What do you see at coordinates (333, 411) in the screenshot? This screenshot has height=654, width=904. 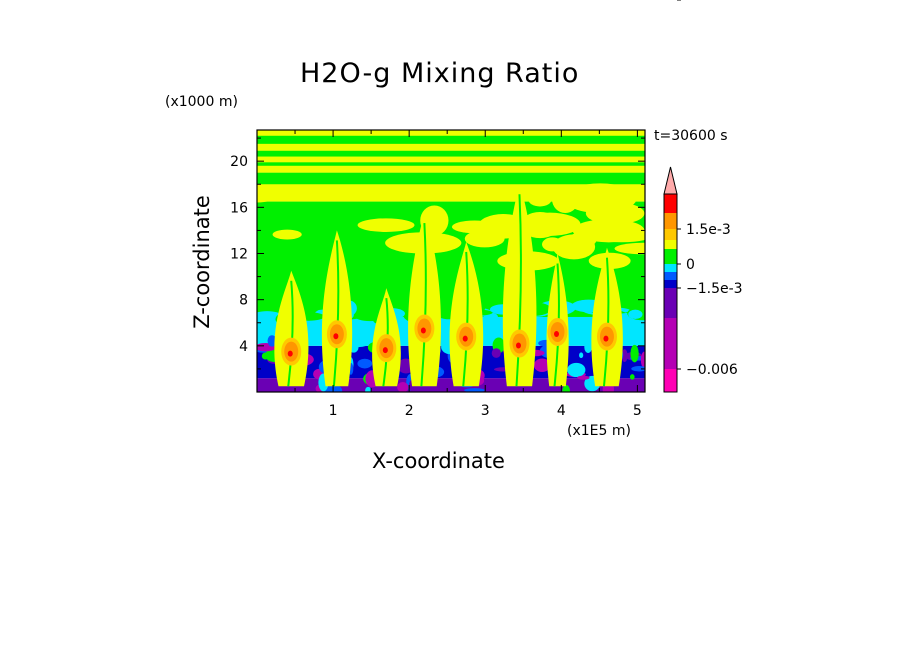 I see `x-tick-label: 1` at bounding box center [333, 411].